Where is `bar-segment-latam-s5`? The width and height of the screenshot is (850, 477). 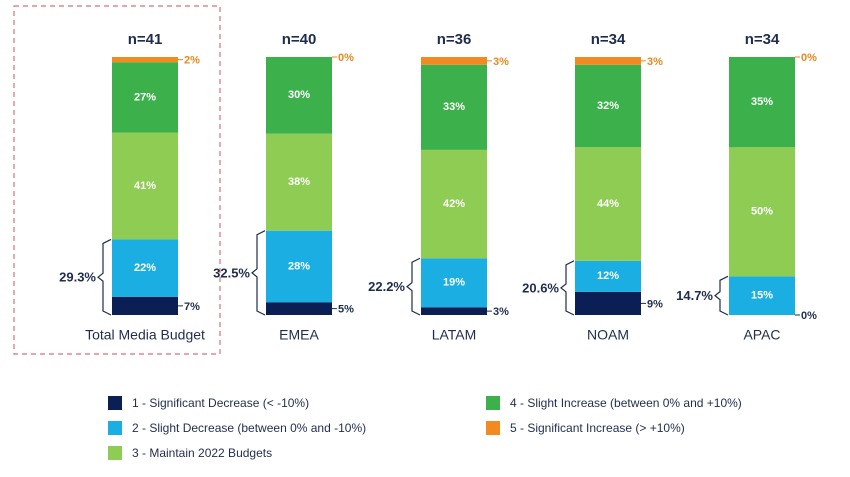 bar-segment-latam-s5 is located at coordinates (454, 61).